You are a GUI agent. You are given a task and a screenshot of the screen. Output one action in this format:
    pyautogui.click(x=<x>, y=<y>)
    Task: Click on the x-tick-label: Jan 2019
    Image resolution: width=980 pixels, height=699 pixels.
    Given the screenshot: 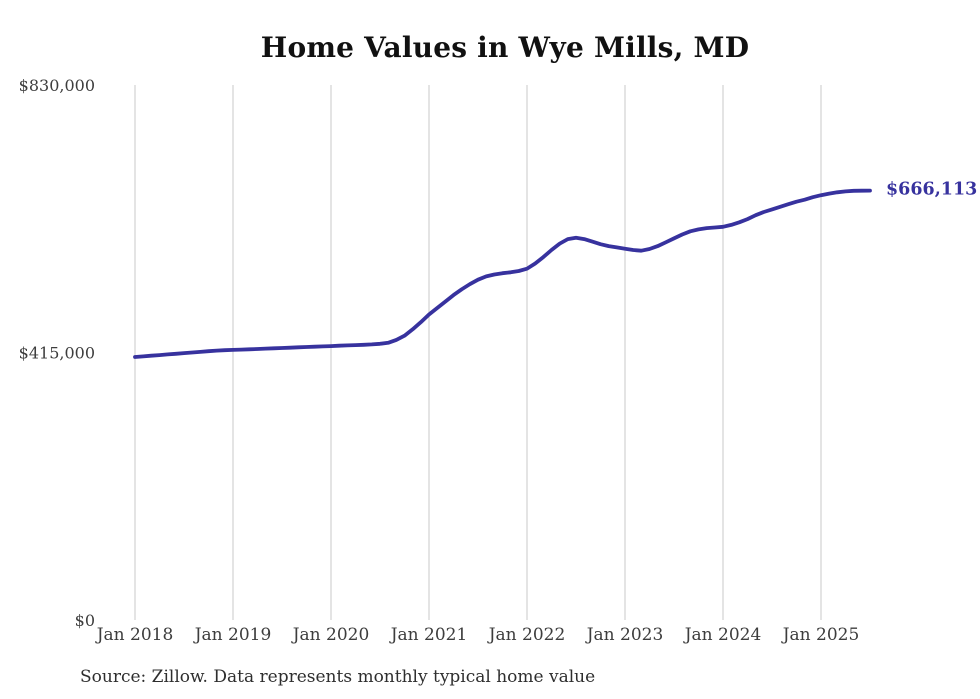 What is the action you would take?
    pyautogui.click(x=232, y=635)
    